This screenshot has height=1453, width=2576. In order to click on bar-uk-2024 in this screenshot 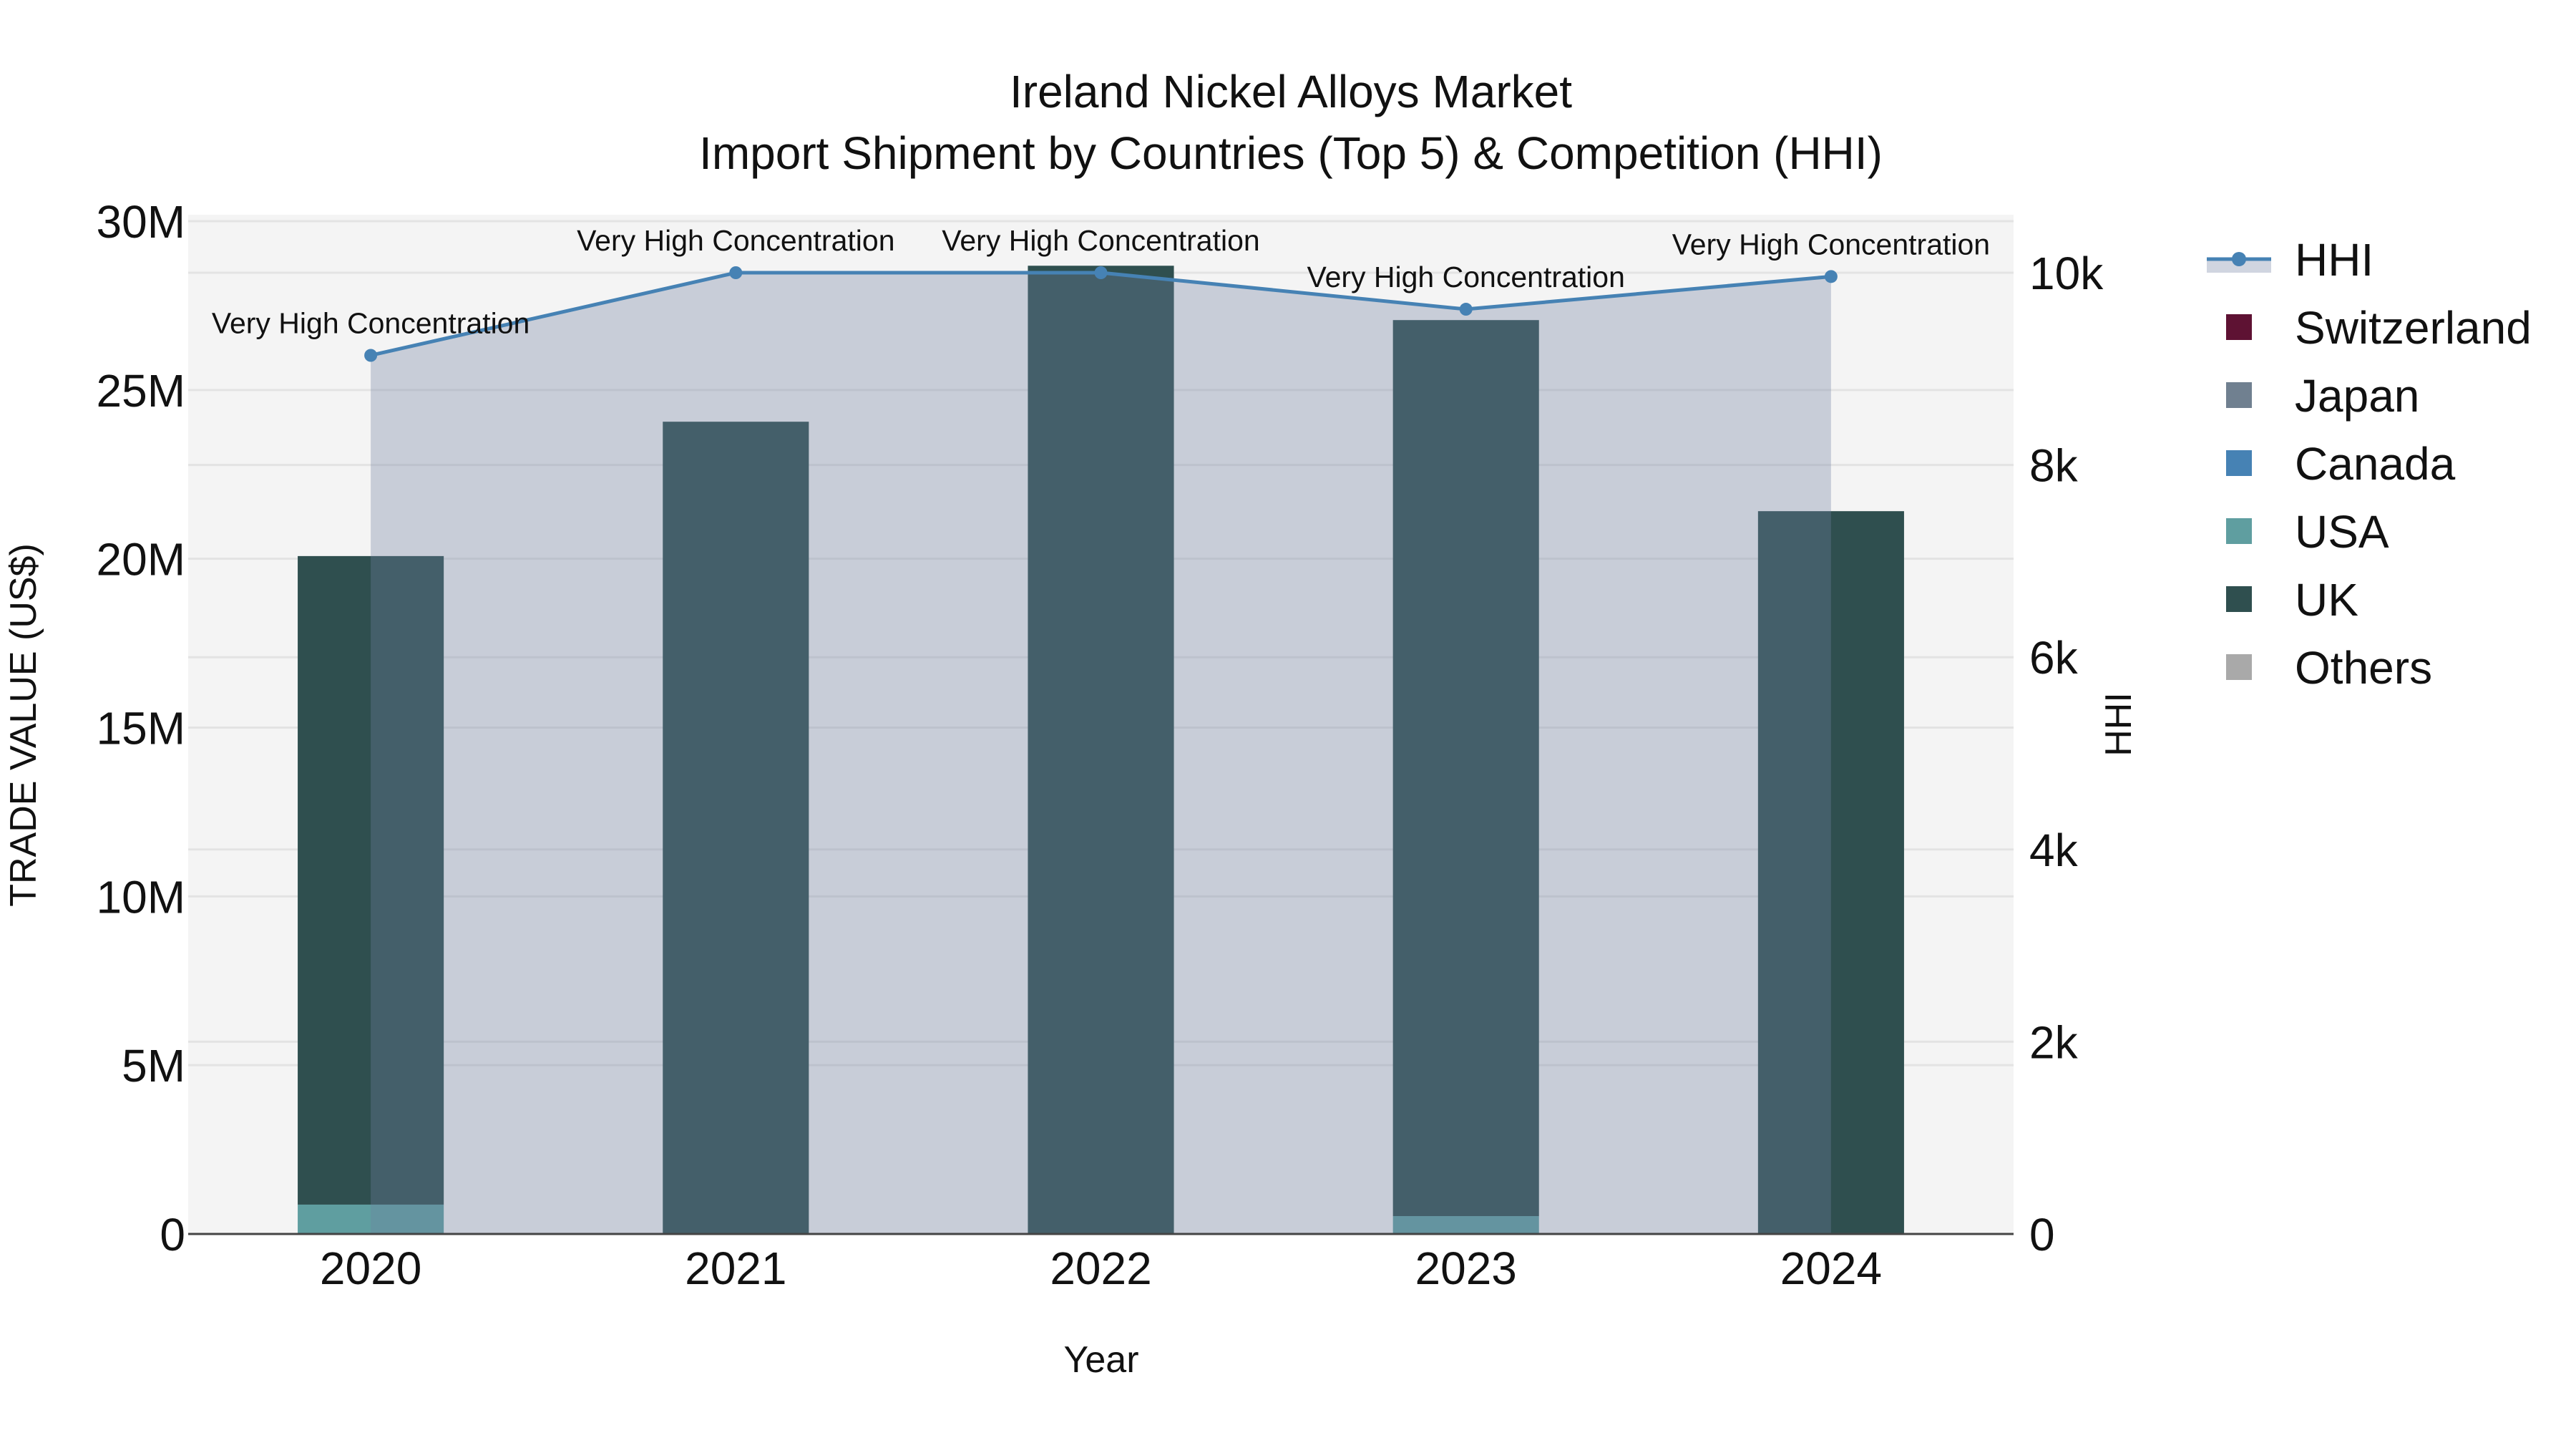, I will do `click(1830, 872)`.